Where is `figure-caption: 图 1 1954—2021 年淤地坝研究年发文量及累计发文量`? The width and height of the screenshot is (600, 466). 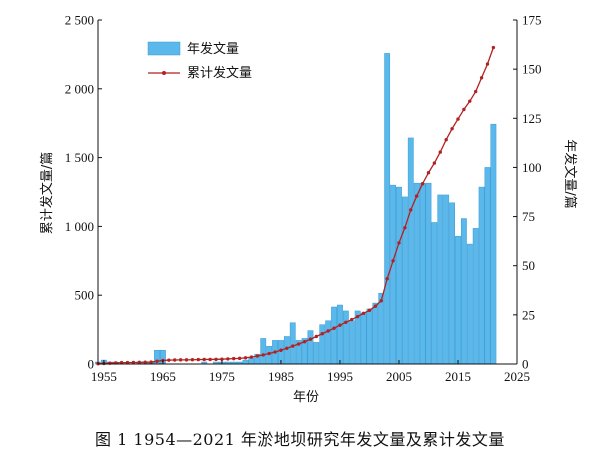
figure-caption: 图 1 1954—2021 年淤地坝研究年发文量及累计发文量 is located at coordinates (300, 439).